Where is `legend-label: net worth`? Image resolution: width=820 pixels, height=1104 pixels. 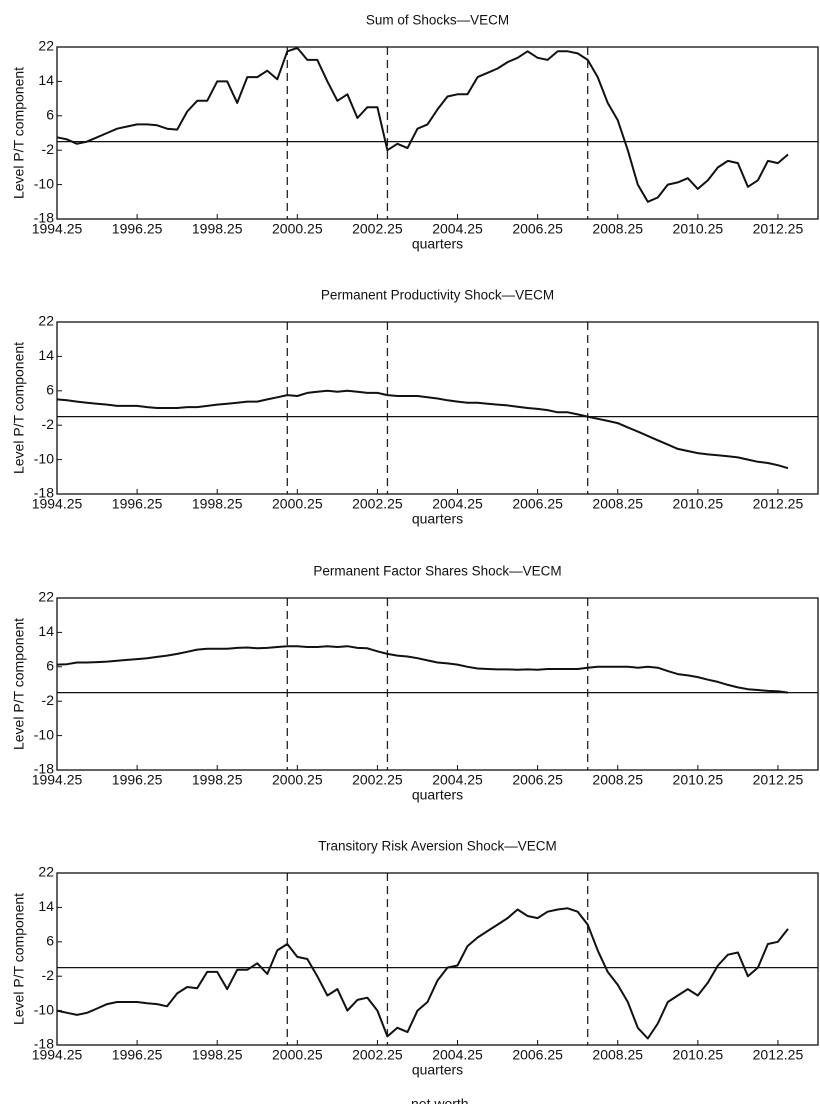 legend-label: net worth is located at coordinates (440, 1100).